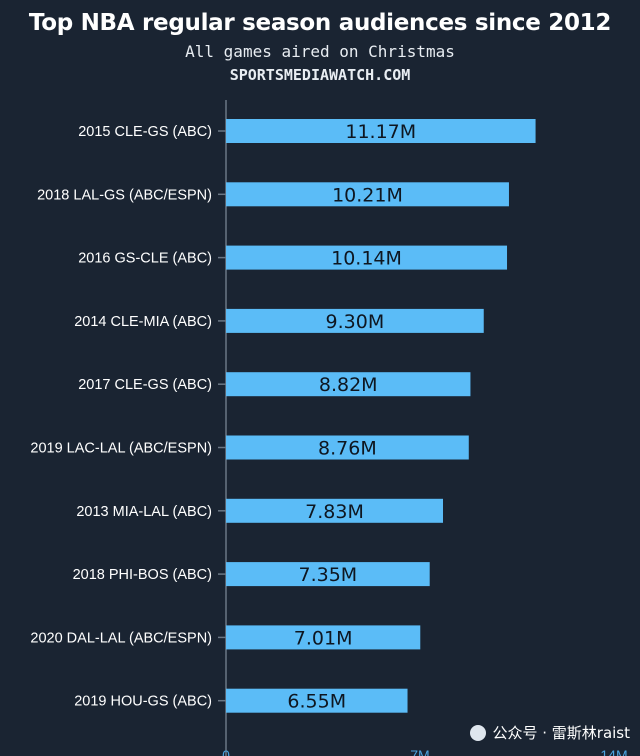 Image resolution: width=640 pixels, height=756 pixels. What do you see at coordinates (613, 751) in the screenshot?
I see `x-tick-label: 14M` at bounding box center [613, 751].